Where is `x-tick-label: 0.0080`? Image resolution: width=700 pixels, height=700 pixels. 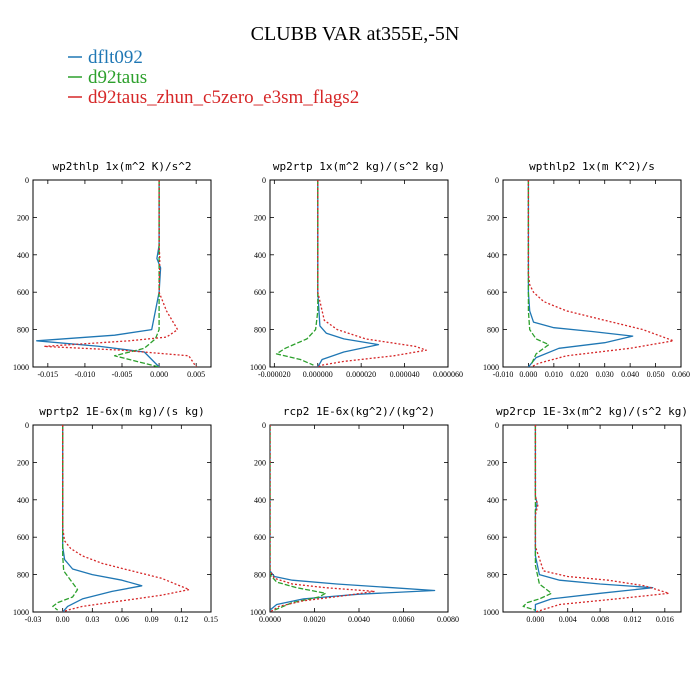 x-tick-label: 0.0080 is located at coordinates (448, 619).